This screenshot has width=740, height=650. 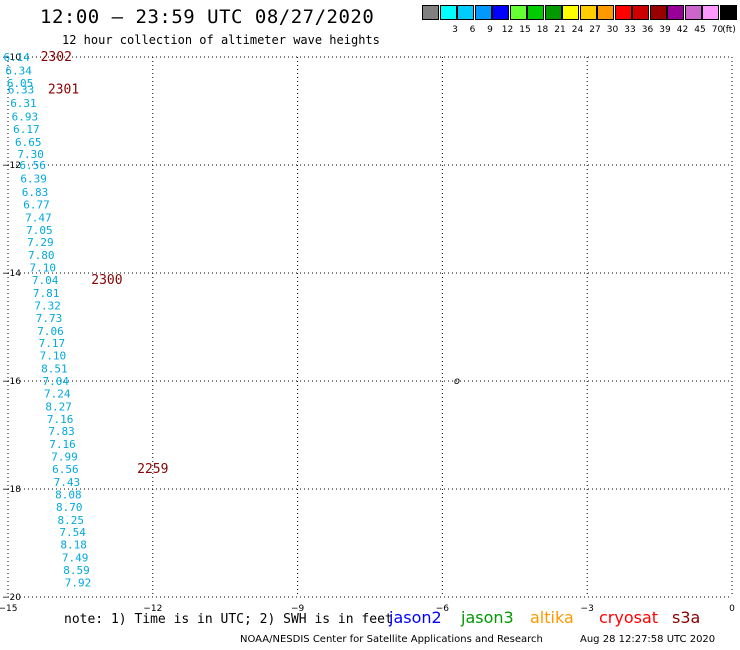 What do you see at coordinates (61, 431) in the screenshot?
I see `swh-label: 7.83` at bounding box center [61, 431].